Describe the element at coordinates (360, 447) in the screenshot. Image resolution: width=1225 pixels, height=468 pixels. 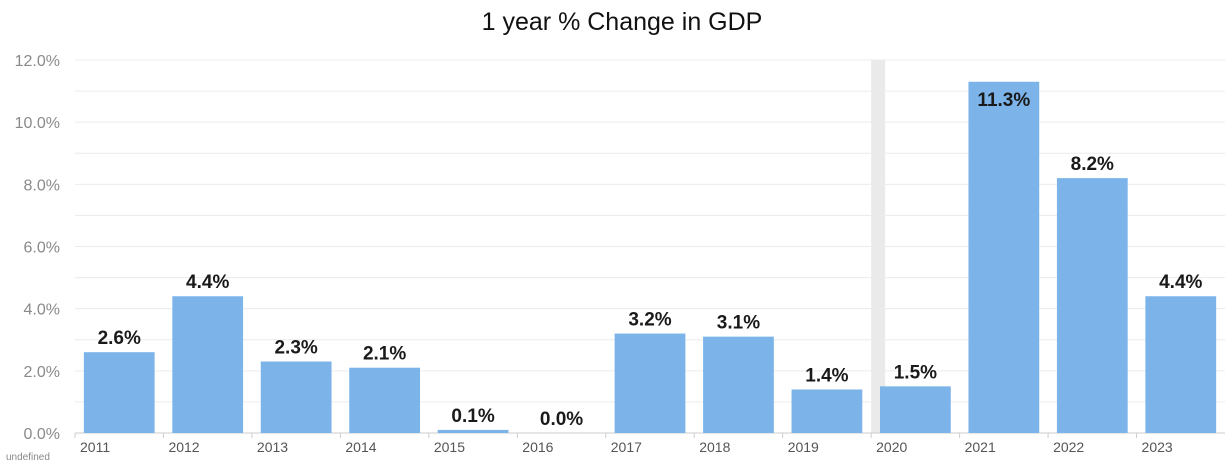
I see `x-tick-label: 2014` at that location.